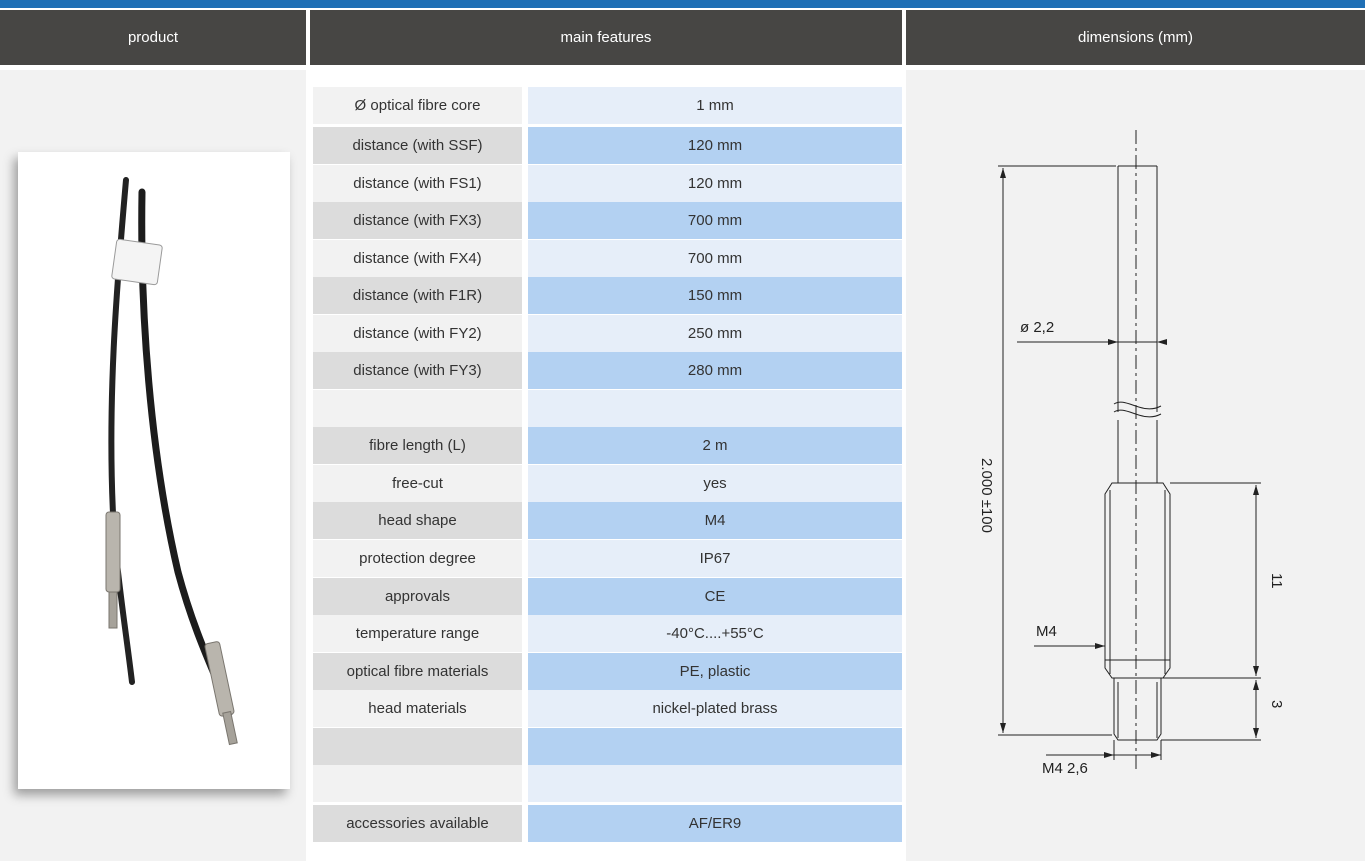 The image size is (1365, 861). What do you see at coordinates (1100, 646) in the screenshot?
I see `arrow-thread` at bounding box center [1100, 646].